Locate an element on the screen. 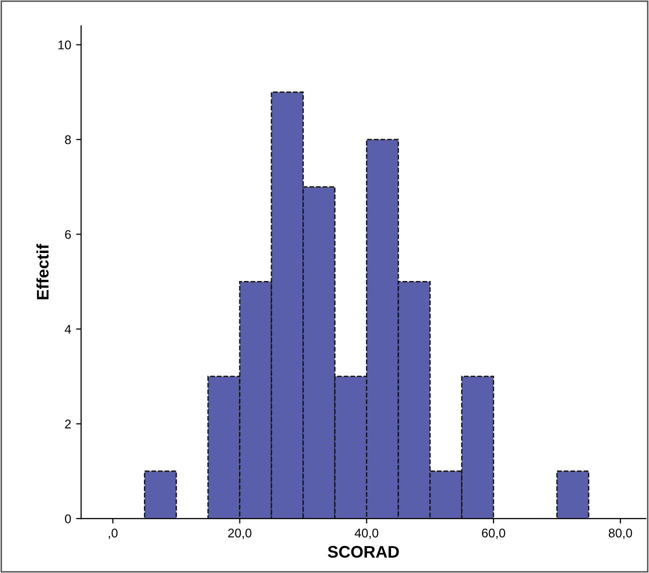 The image size is (649, 573). x-tick-label: 80,0 is located at coordinates (620, 533).